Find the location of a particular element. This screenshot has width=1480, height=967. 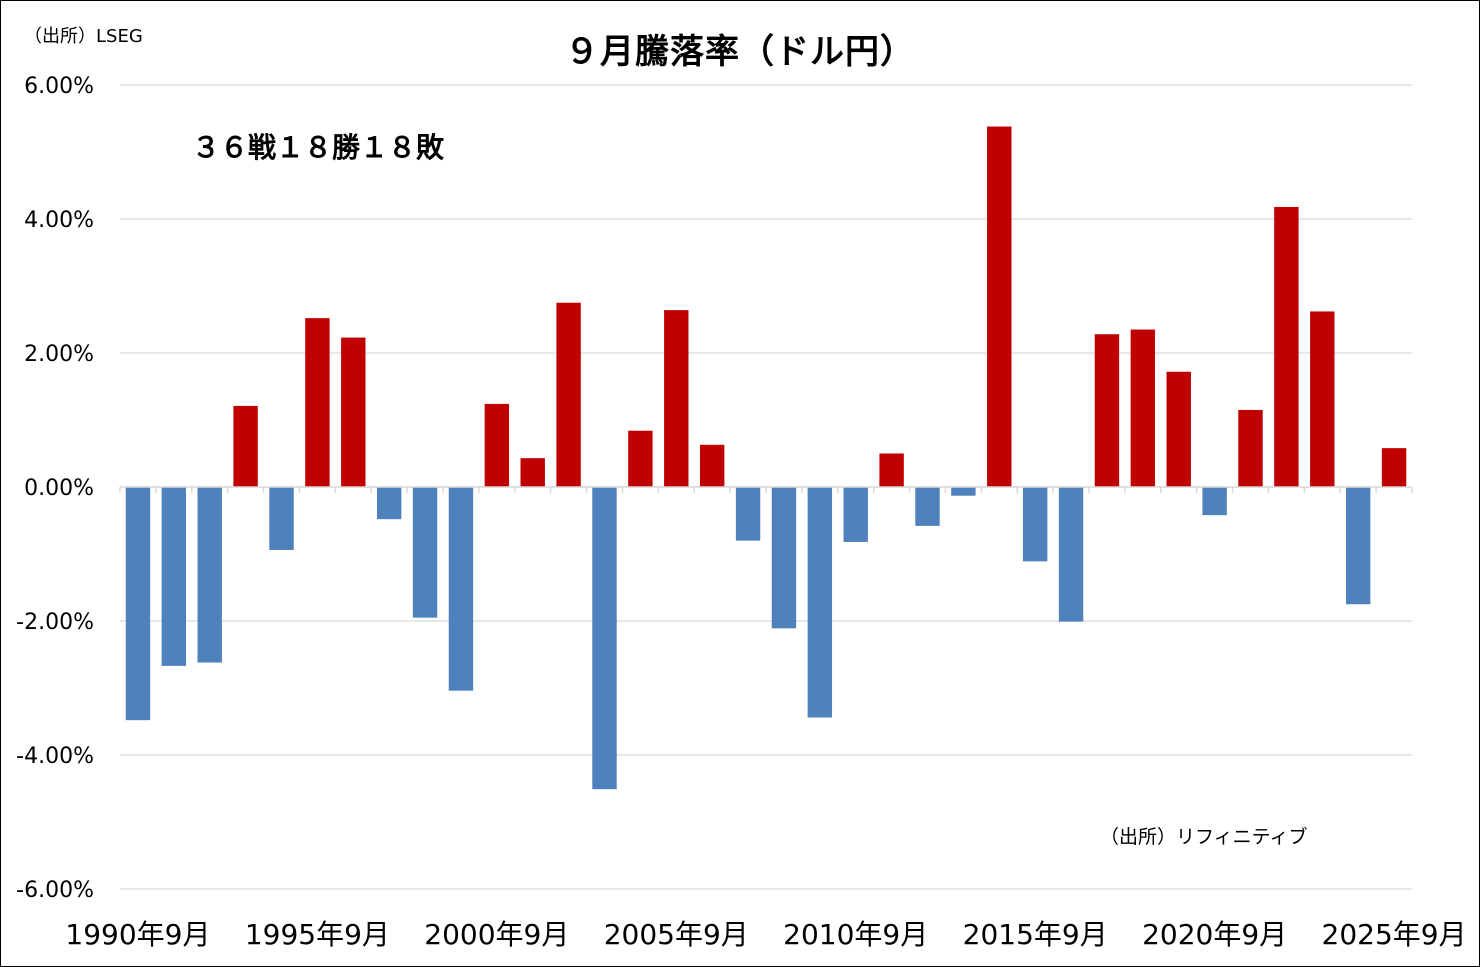

y-tick-label: -4.00% is located at coordinates (55, 756).